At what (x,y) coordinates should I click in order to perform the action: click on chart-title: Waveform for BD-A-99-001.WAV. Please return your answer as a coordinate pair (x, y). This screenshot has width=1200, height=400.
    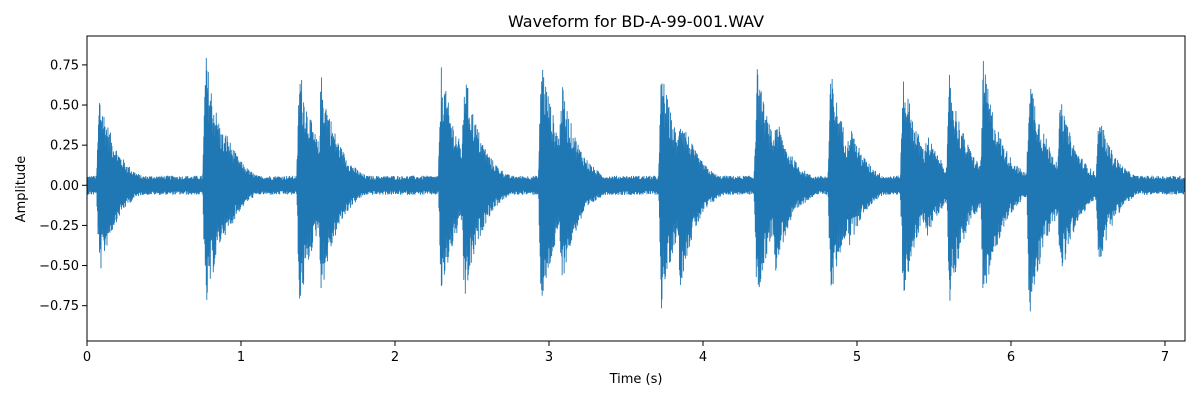
    Looking at the image, I should click on (636, 21).